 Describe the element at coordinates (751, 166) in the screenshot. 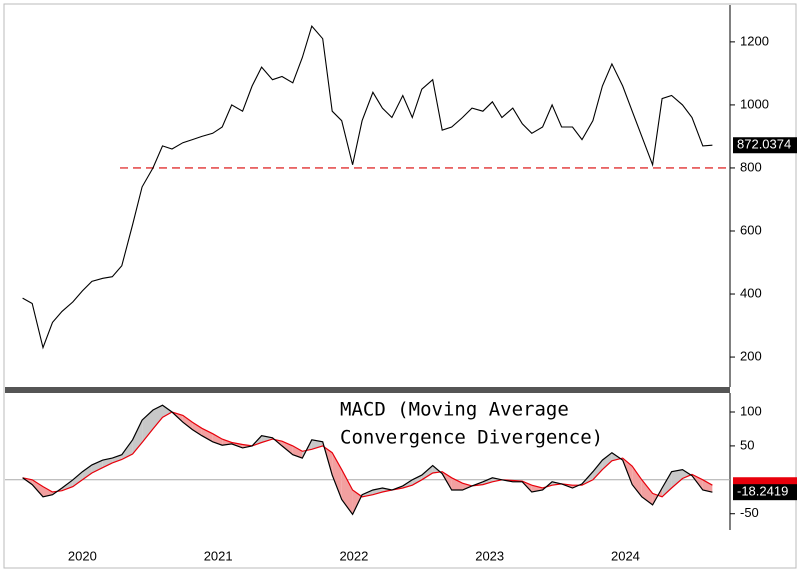

I see `y-tick-label: 800` at that location.